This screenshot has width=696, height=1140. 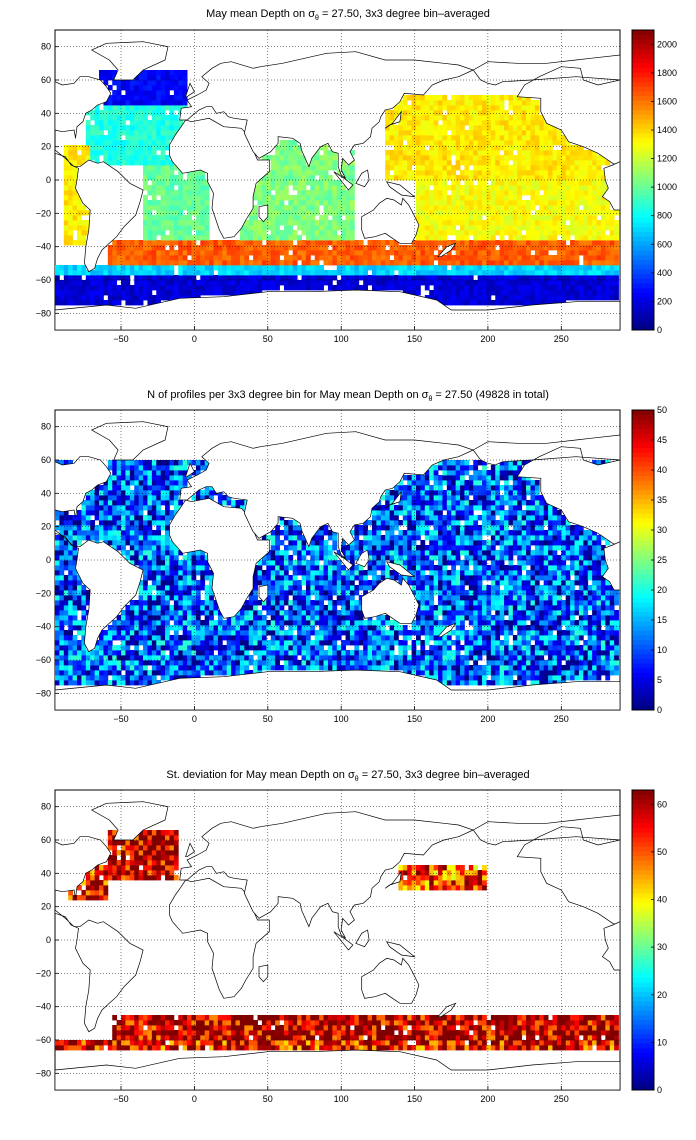 What do you see at coordinates (667, 101) in the screenshot?
I see `colorbar-tick-label: 1600` at bounding box center [667, 101].